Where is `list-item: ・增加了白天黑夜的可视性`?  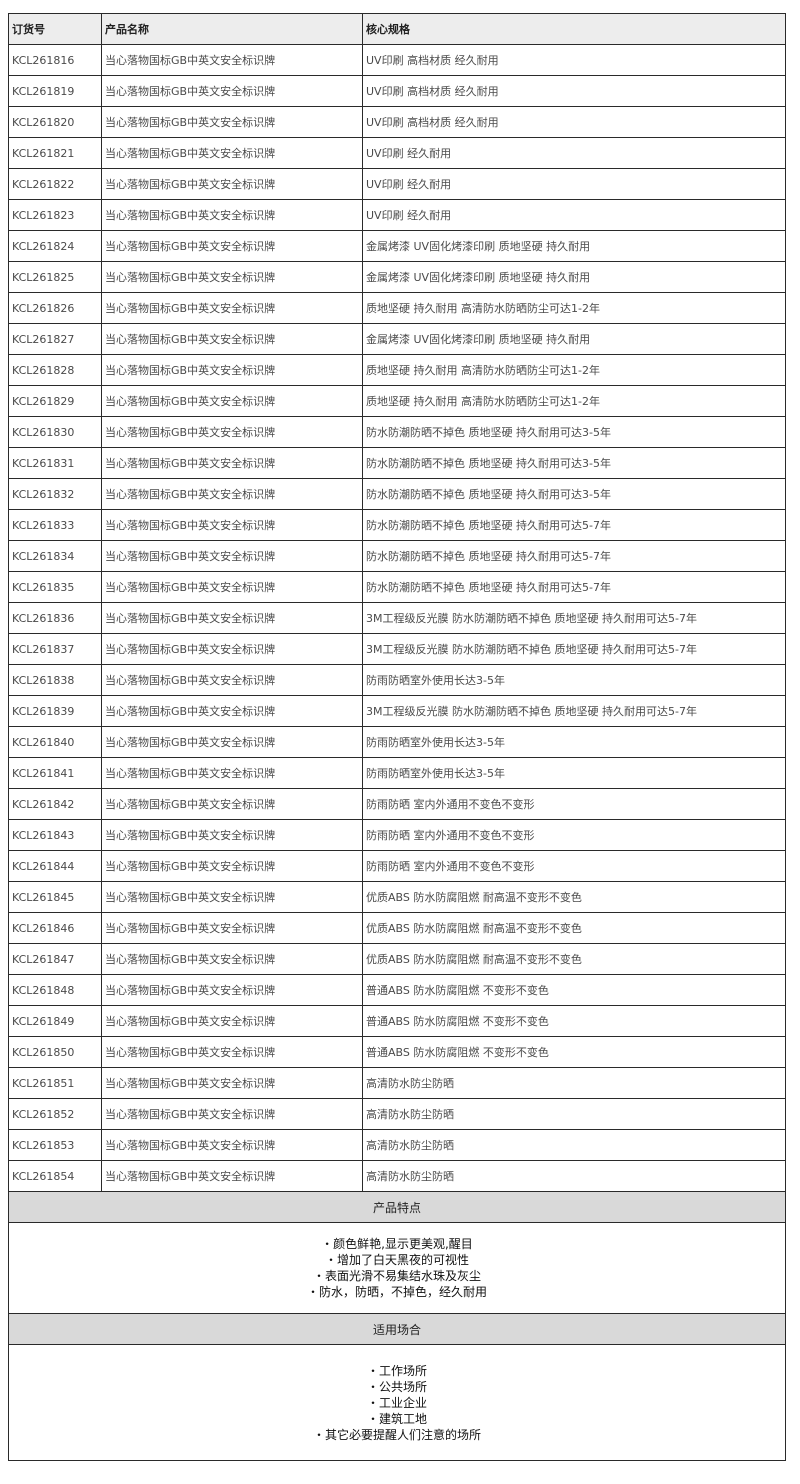 list-item: ・增加了白天黑夜的可视性 is located at coordinates (396, 1260).